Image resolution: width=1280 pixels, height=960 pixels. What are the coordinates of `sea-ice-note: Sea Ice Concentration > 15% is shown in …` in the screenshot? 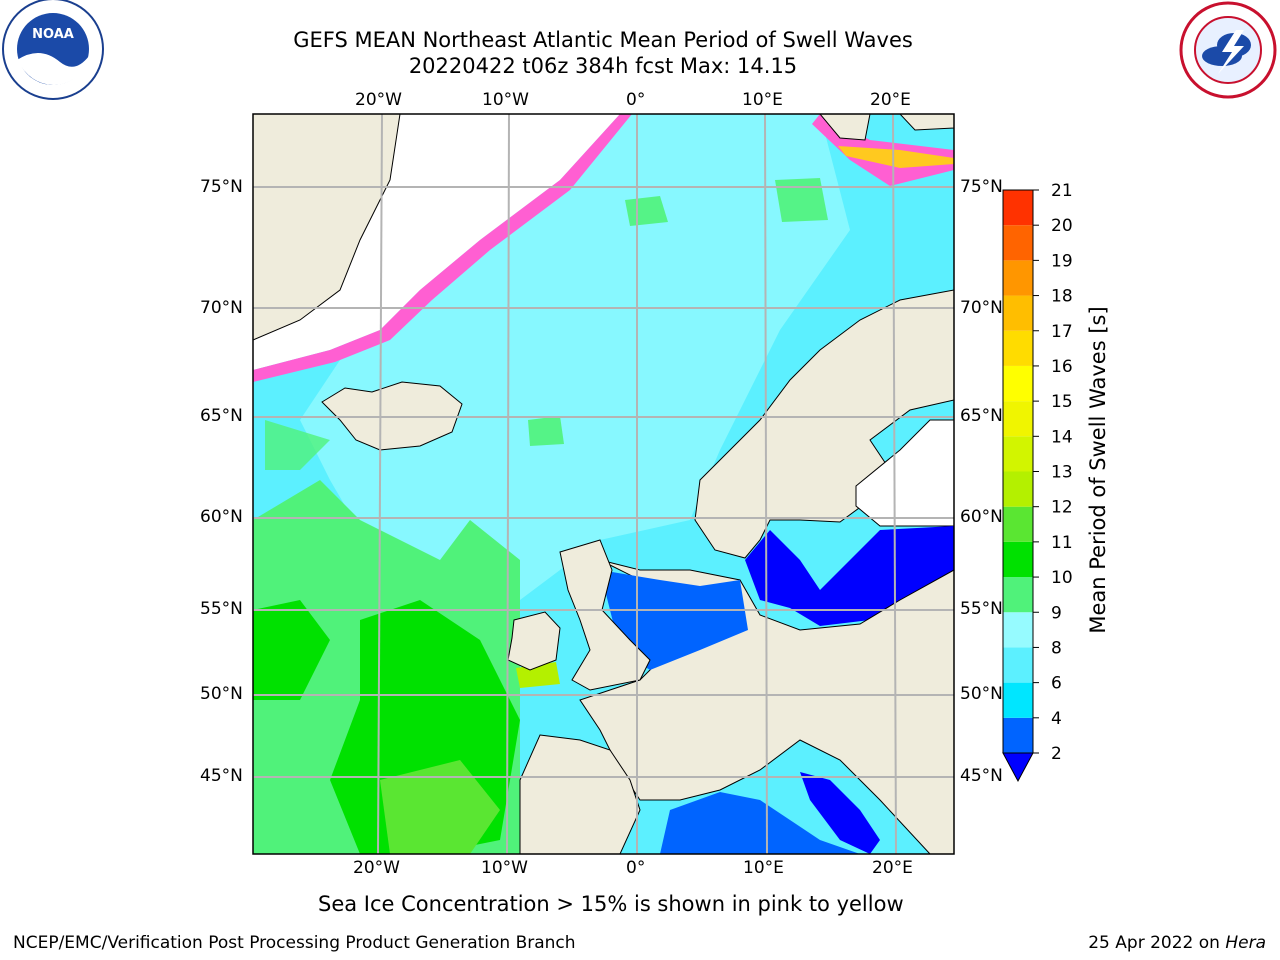 It's located at (611, 904).